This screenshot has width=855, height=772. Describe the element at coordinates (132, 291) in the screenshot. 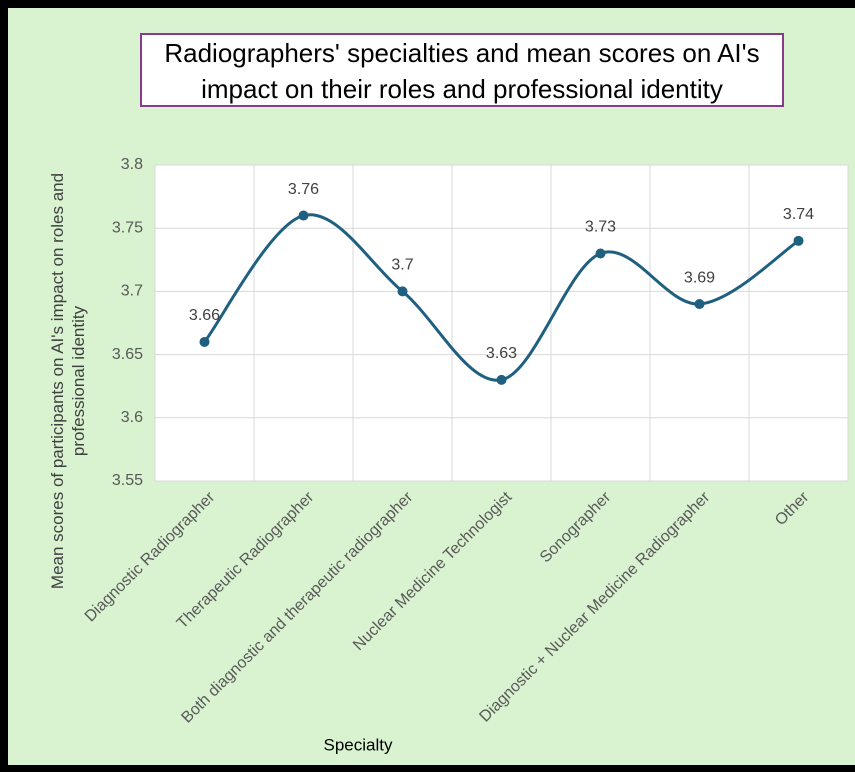

I see `y-tick-label: 3.7` at that location.